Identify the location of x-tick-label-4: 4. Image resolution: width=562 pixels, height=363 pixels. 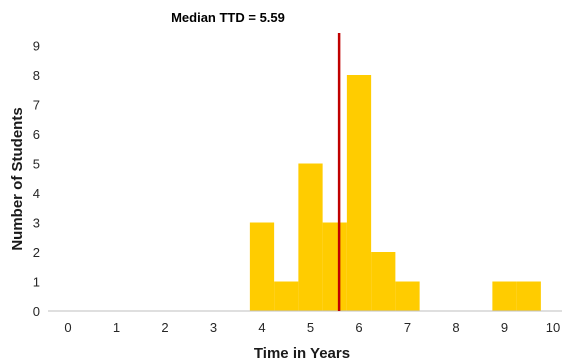
(261, 327).